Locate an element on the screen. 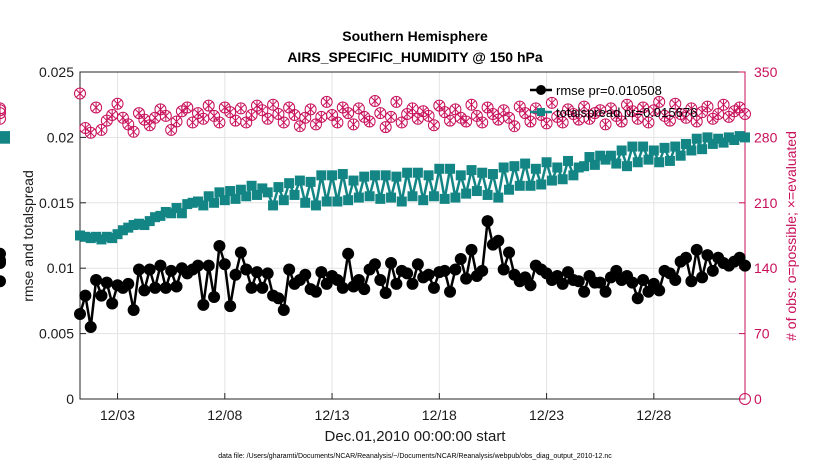  yr-tick-label: 70 is located at coordinates (762, 334).